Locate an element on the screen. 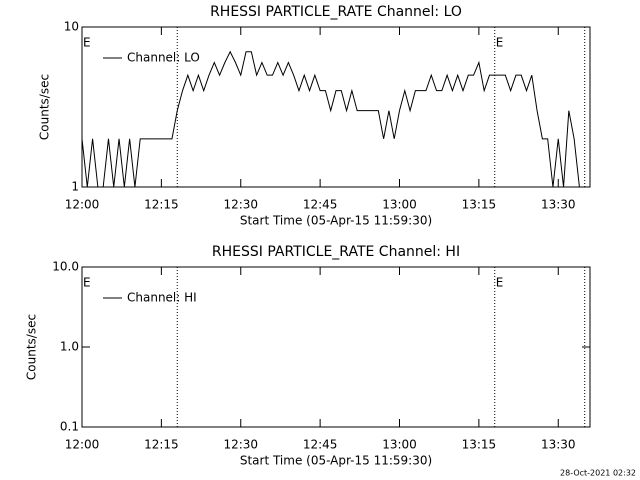  y-tick-label: 1.0 is located at coordinates (69, 347).